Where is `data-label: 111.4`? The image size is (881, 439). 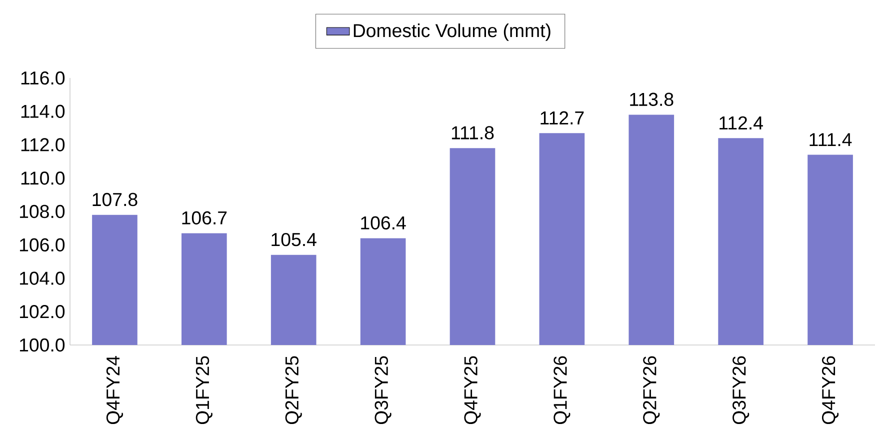 data-label: 111.4 is located at coordinates (831, 139).